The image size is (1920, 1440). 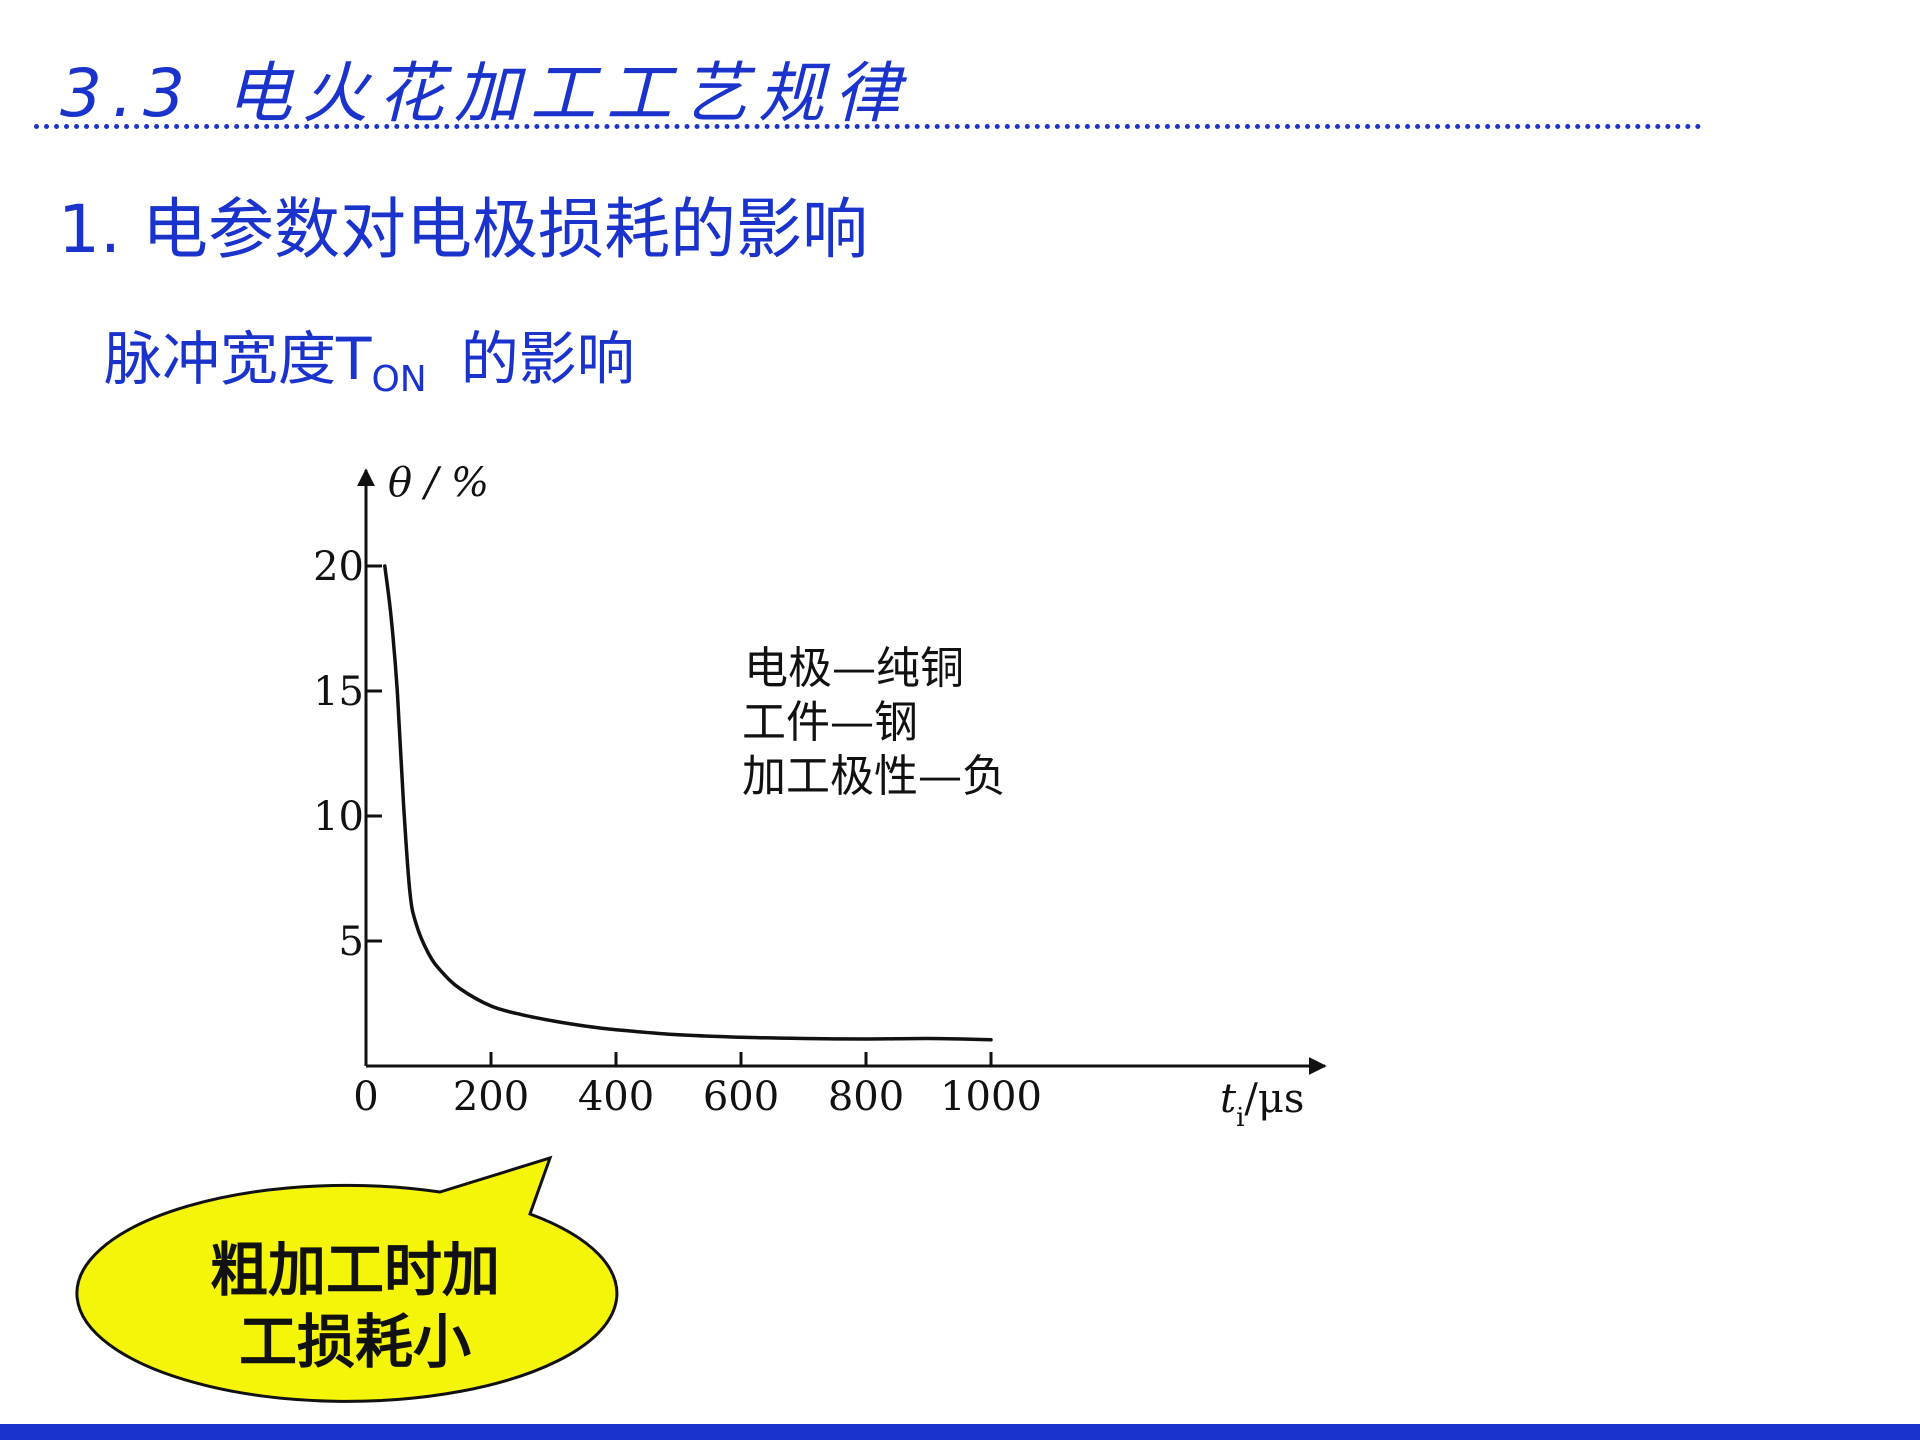 I want to click on bottom-bar, so click(x=960, y=1432).